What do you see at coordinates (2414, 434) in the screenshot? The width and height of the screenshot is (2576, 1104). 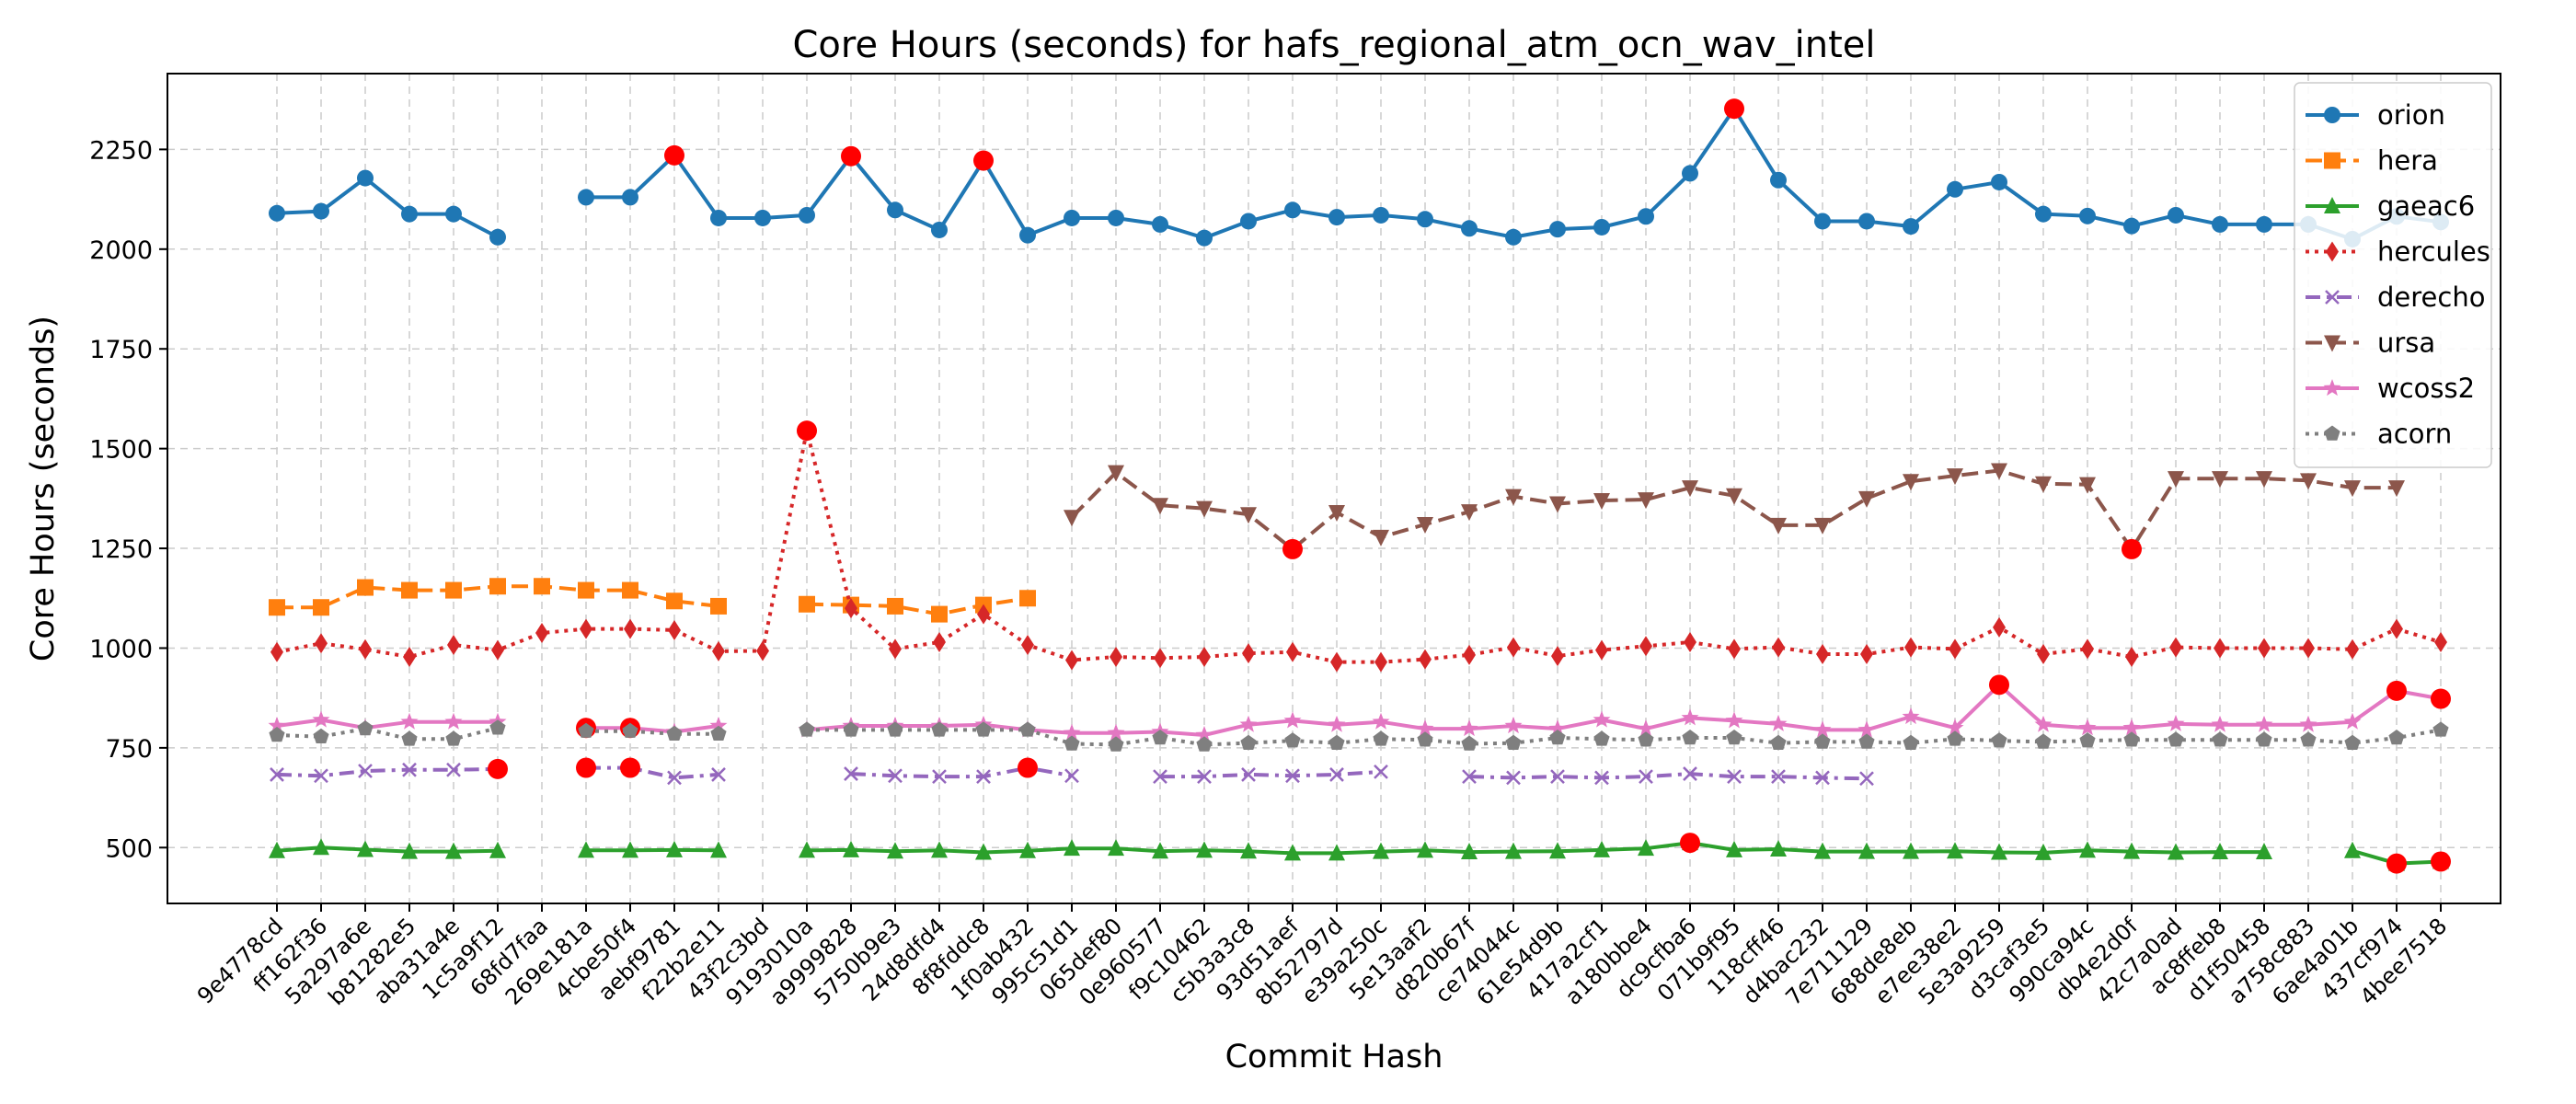 I see `legend-label: acorn` at bounding box center [2414, 434].